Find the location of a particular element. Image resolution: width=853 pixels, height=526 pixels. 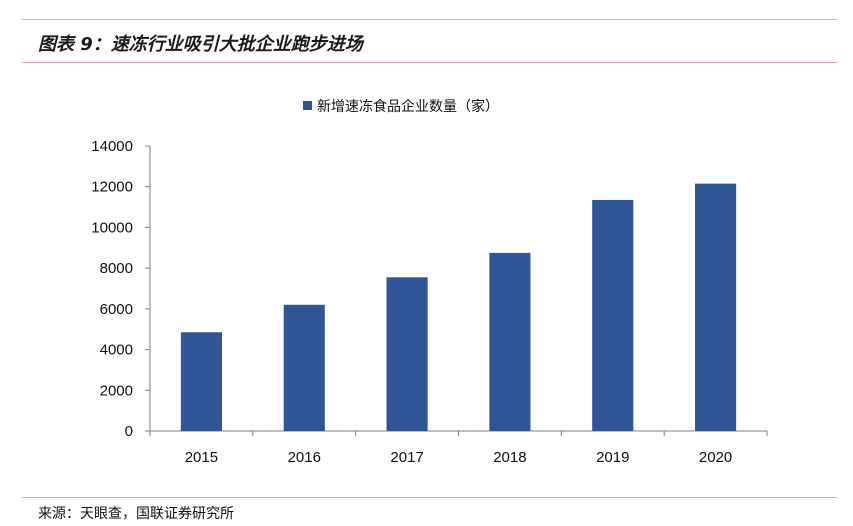

header-top-rule is located at coordinates (429, 19).